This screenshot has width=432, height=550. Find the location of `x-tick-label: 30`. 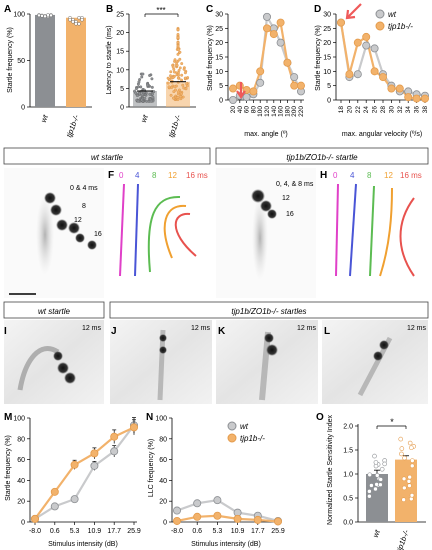

x-tick-label: 30 is located at coordinates (391, 110).